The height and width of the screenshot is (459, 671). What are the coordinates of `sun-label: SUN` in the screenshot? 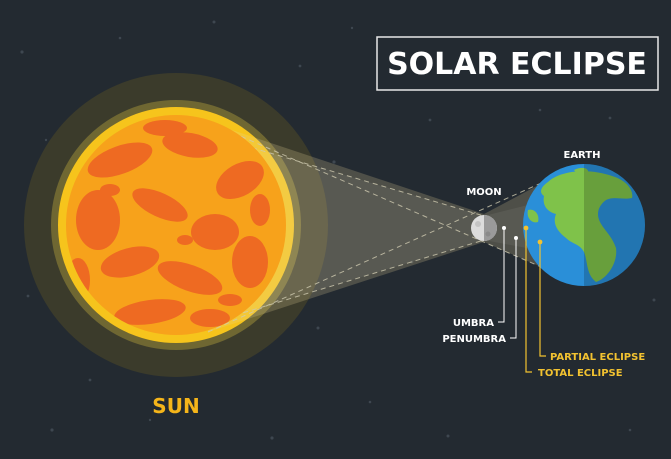 It's located at (175, 406).